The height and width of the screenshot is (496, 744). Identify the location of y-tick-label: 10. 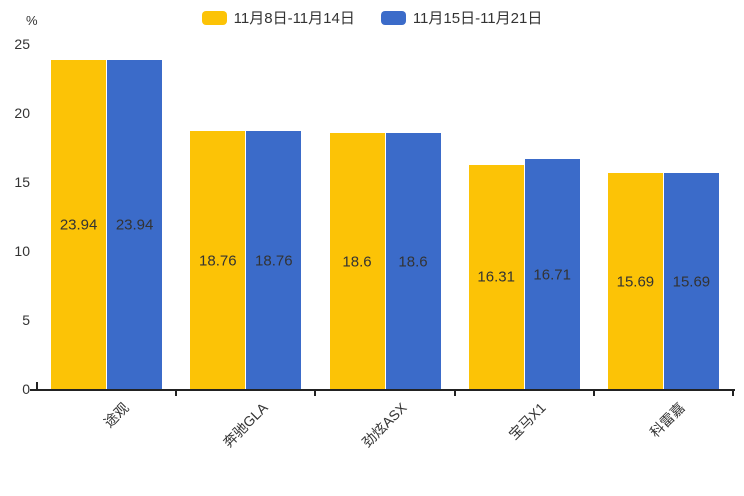
(22, 251).